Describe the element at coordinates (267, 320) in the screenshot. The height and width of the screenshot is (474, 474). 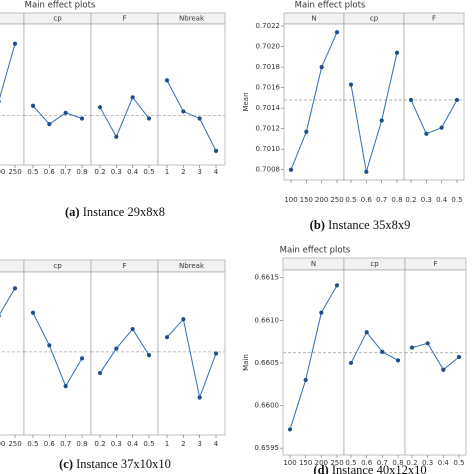
I see `y-tick-label: 0.6610` at that location.